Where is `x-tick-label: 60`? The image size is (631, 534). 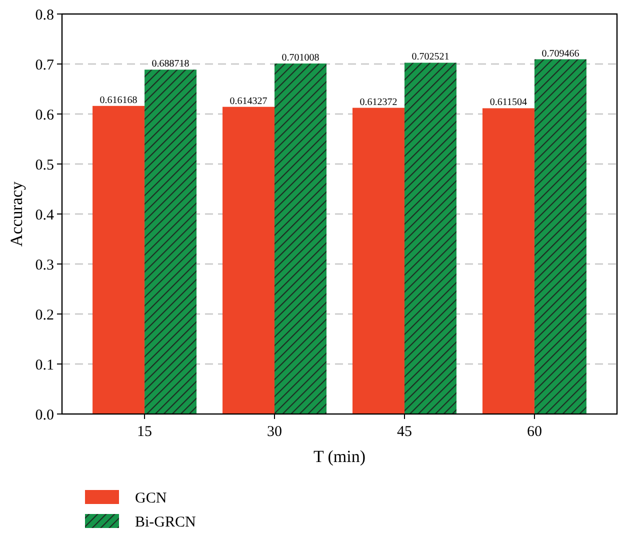 x-tick-label: 60 is located at coordinates (534, 432).